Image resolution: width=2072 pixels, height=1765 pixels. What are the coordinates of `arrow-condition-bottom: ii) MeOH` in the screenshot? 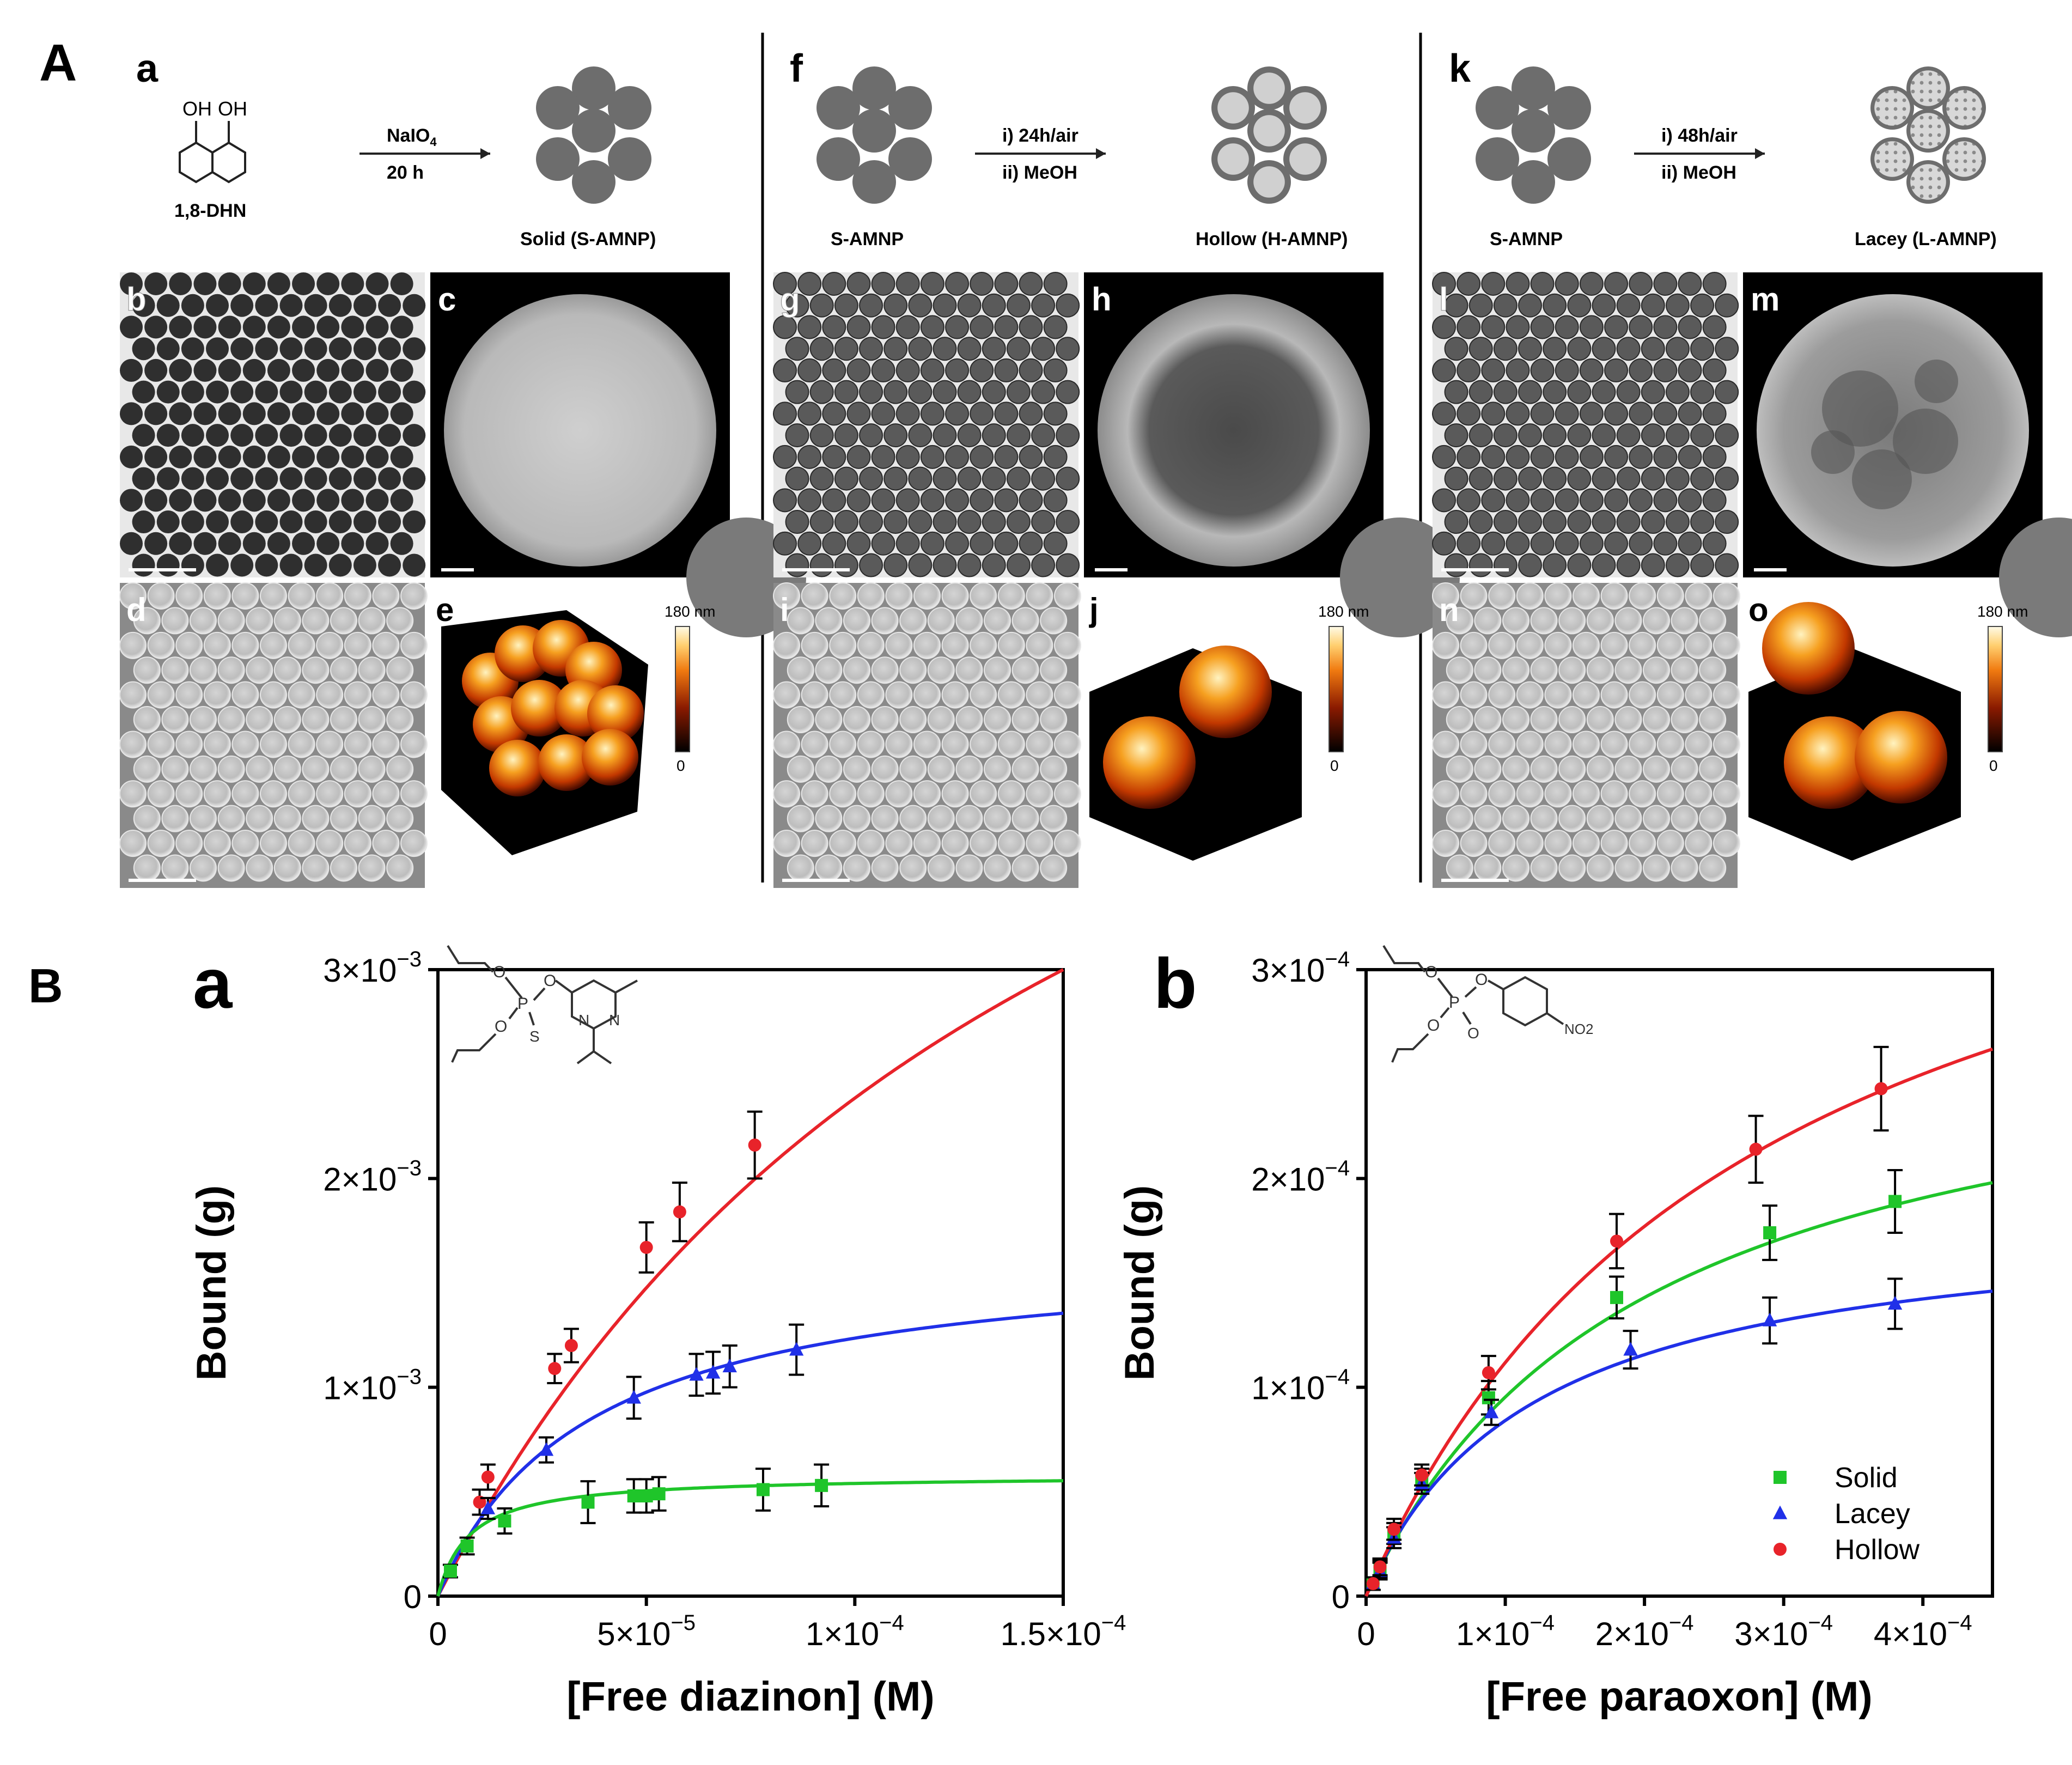 It's located at (1039, 172).